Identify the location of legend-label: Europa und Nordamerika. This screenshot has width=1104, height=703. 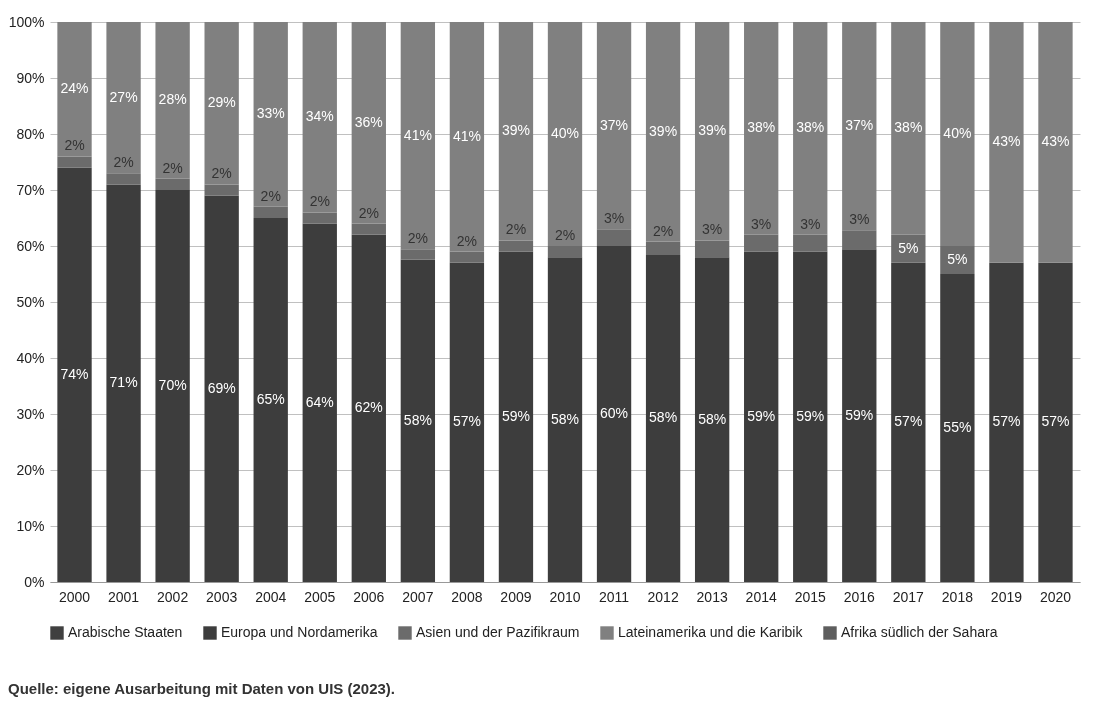
(299, 632).